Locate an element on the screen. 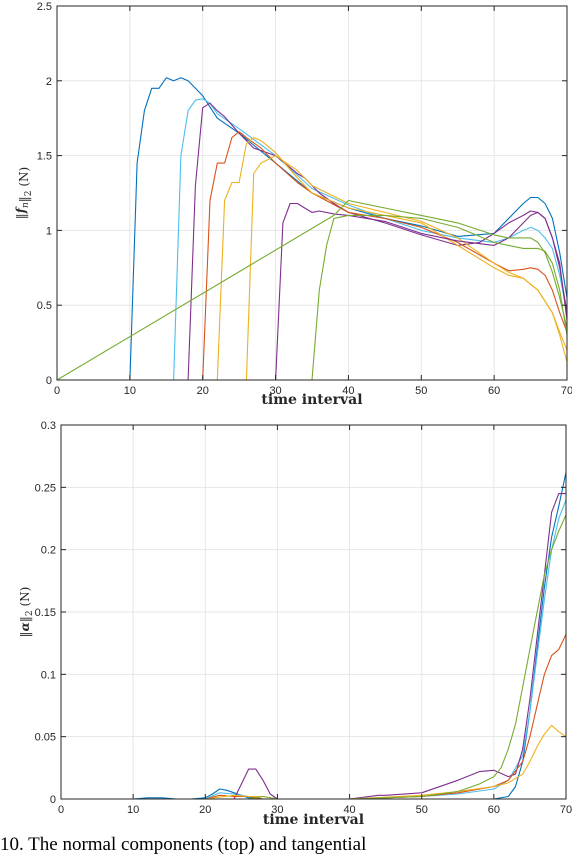 The height and width of the screenshot is (860, 572). top-xtick-label: 10 is located at coordinates (130, 391).